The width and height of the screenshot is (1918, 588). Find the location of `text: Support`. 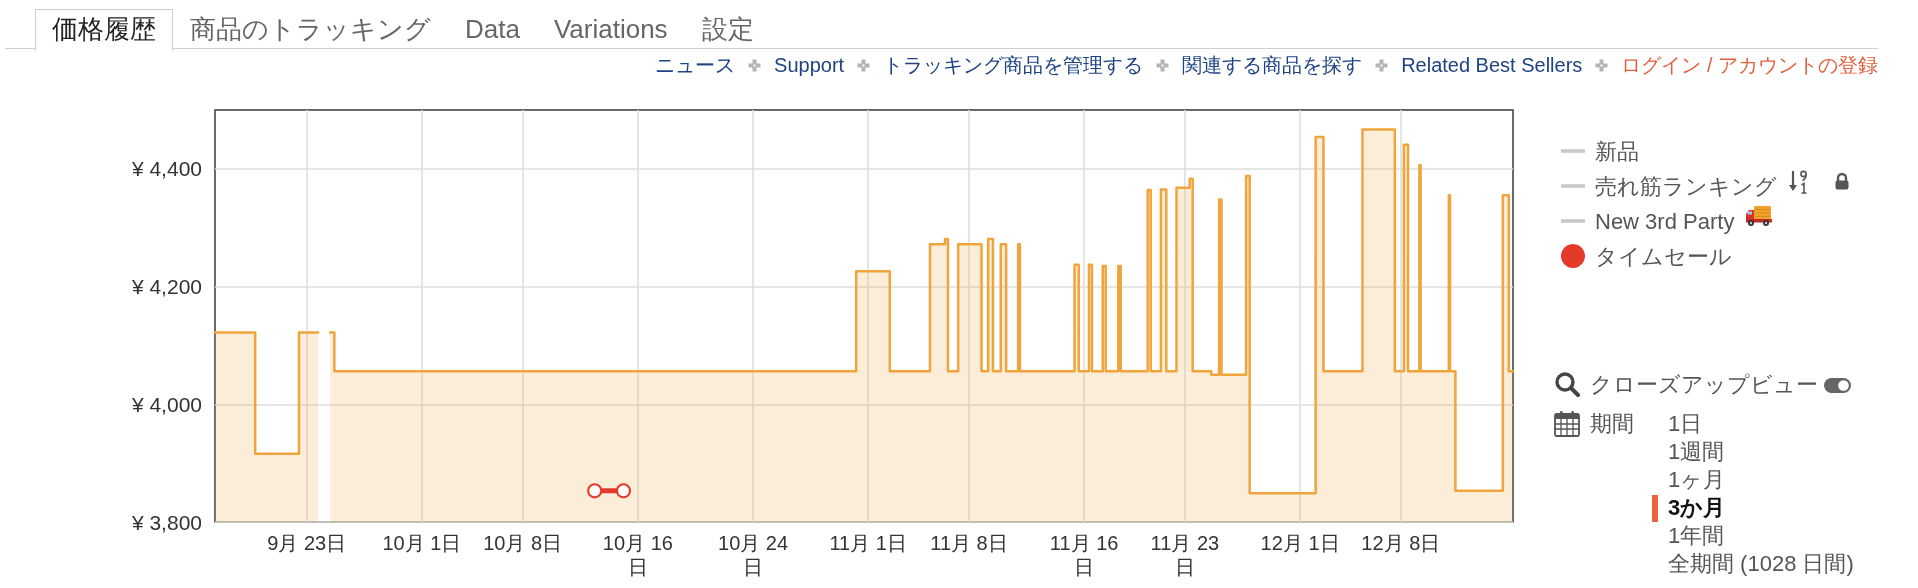

text: Support is located at coordinates (809, 65).